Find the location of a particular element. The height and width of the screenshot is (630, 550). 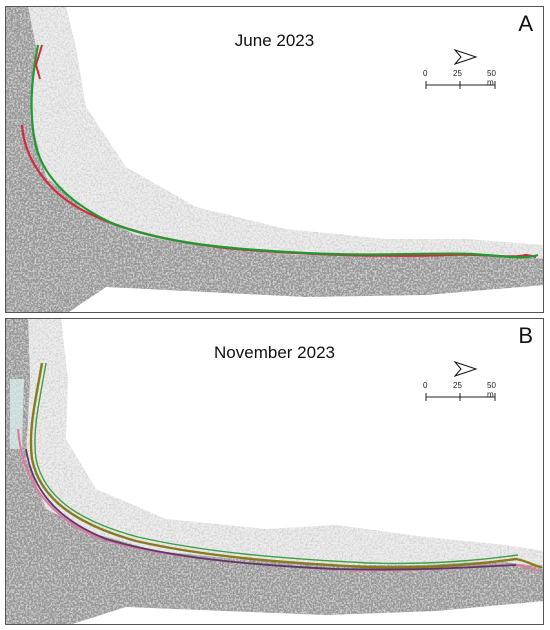

panel-letter-a: A is located at coordinates (525, 23).